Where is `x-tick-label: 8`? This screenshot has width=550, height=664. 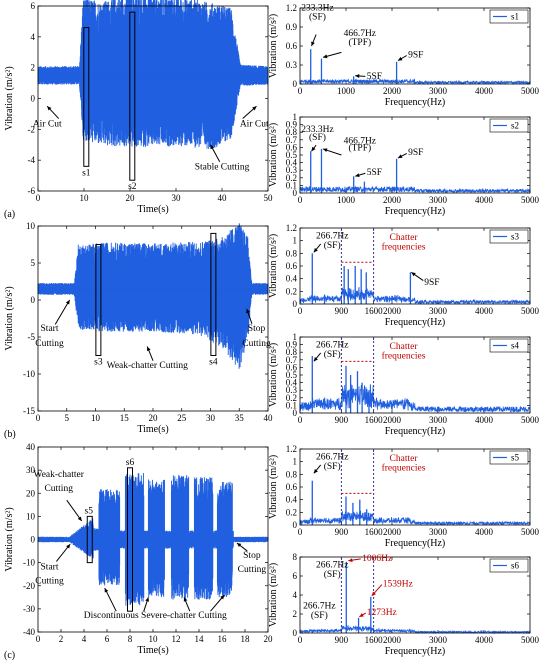 x-tick-label: 8 is located at coordinates (130, 639).